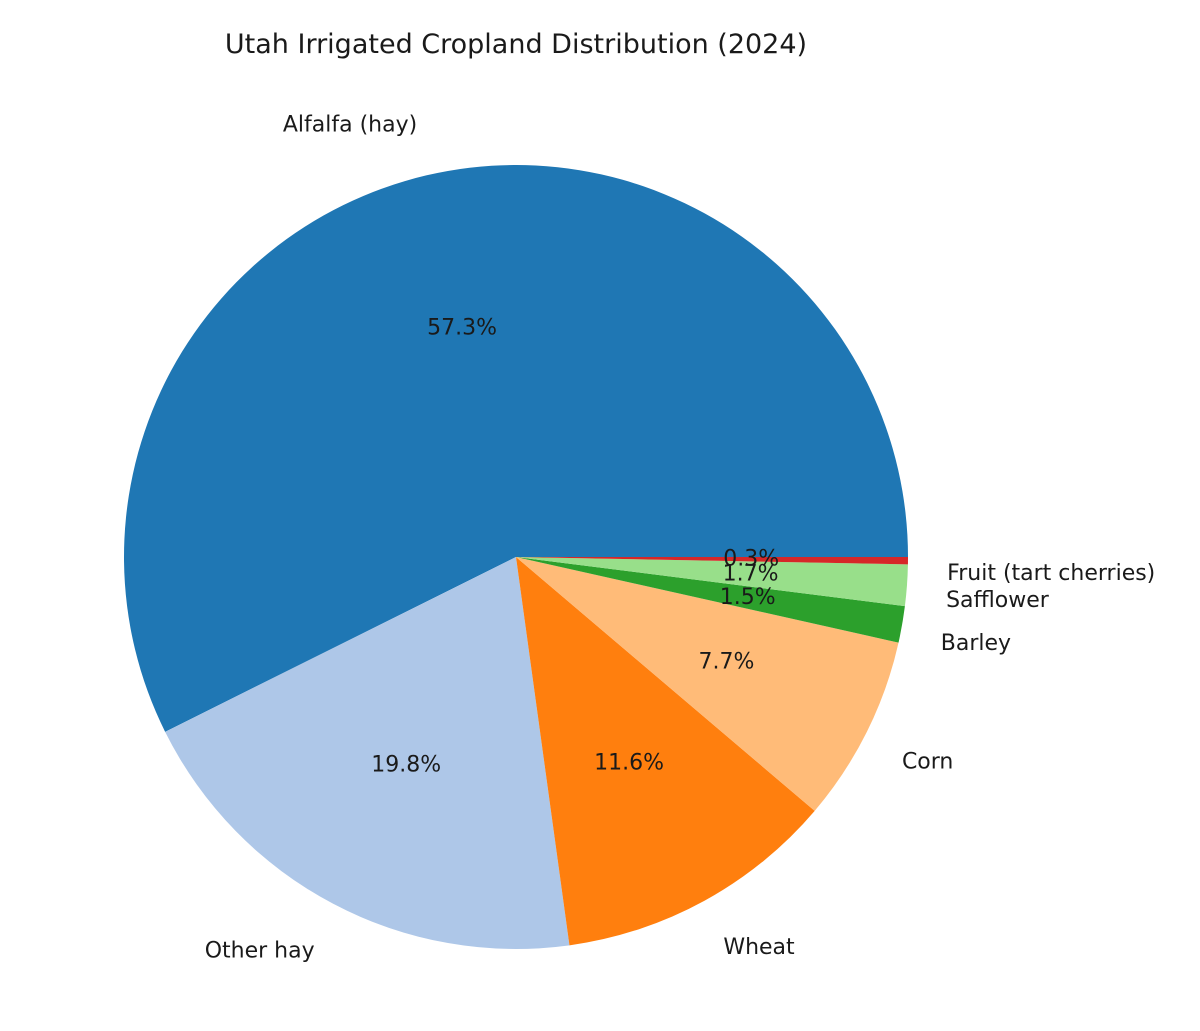  What do you see at coordinates (759, 947) in the screenshot?
I see `label-wheat: Wheat` at bounding box center [759, 947].